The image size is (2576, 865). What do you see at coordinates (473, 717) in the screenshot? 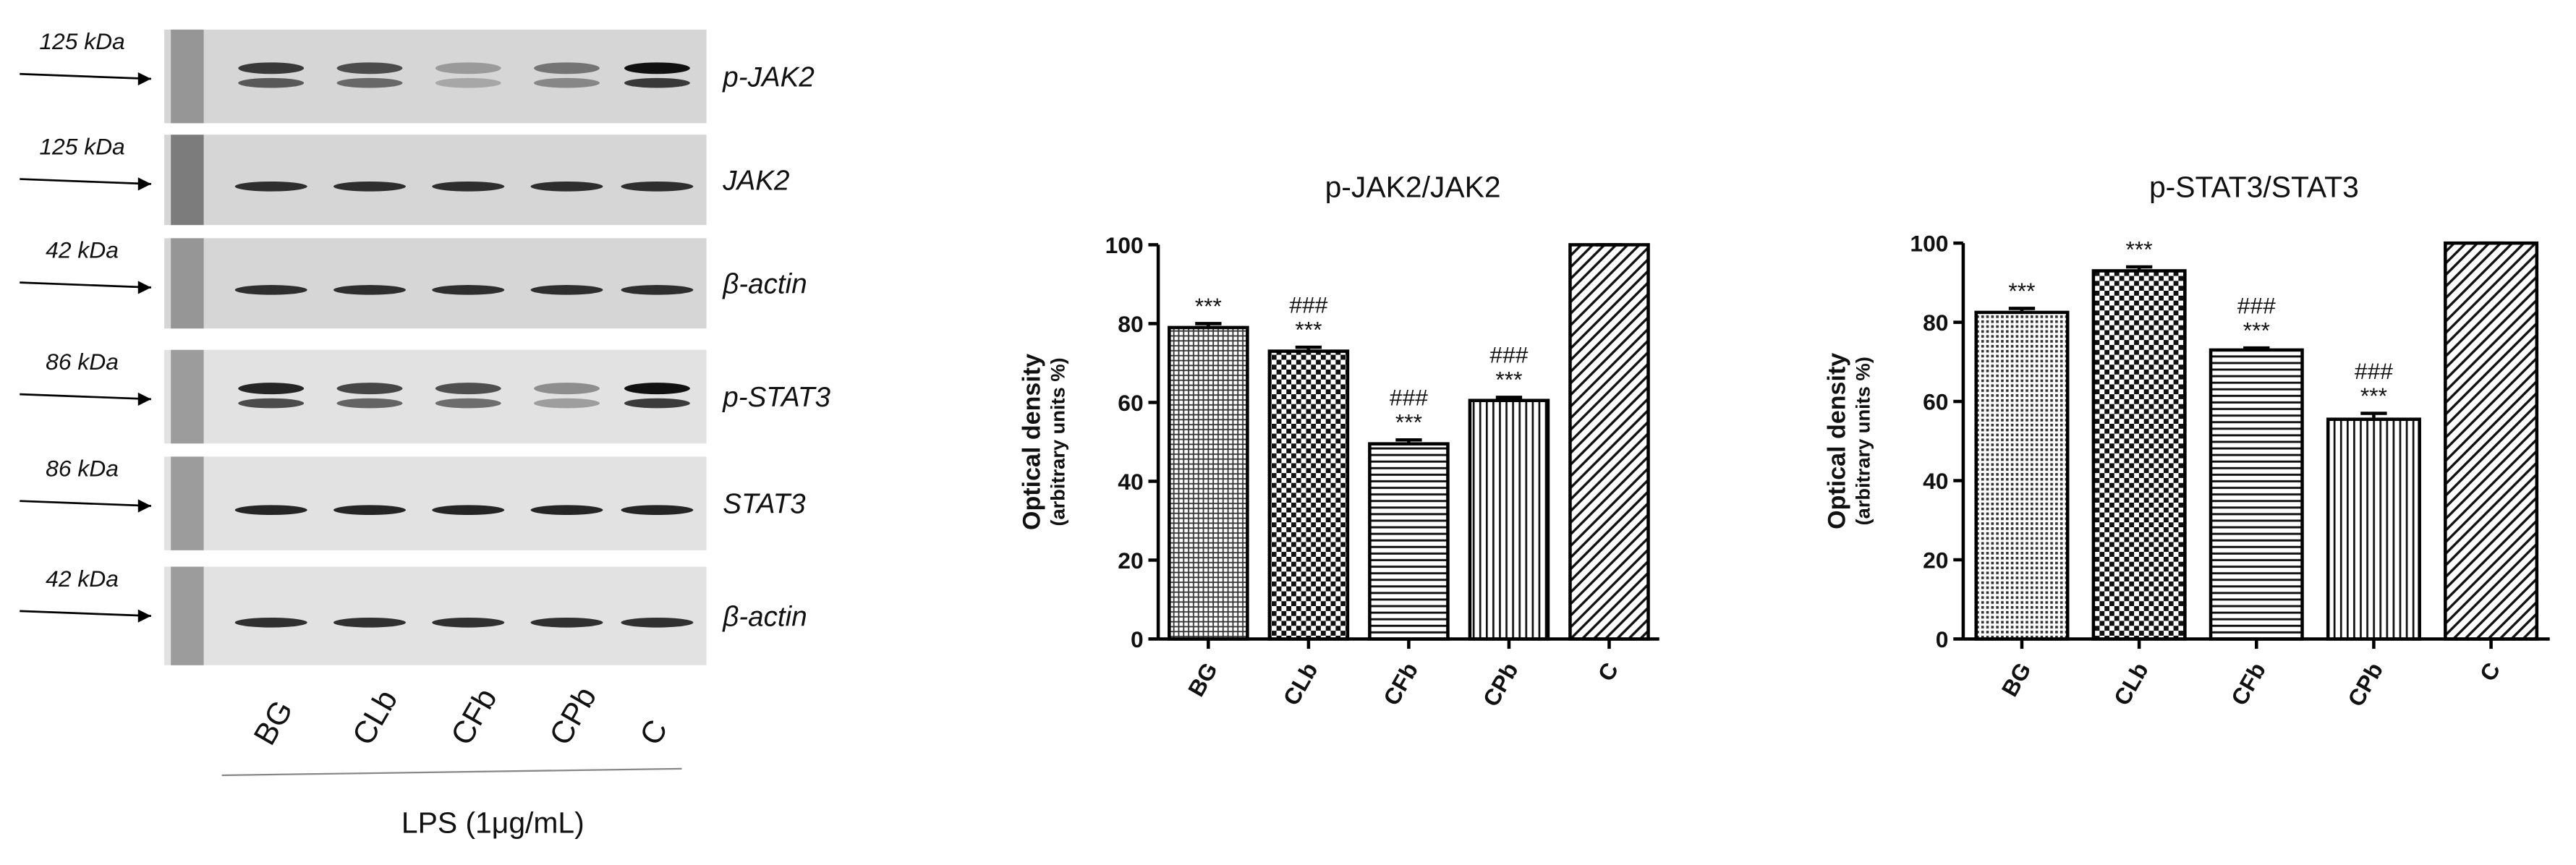
I see `lane-label: CFb` at bounding box center [473, 717].